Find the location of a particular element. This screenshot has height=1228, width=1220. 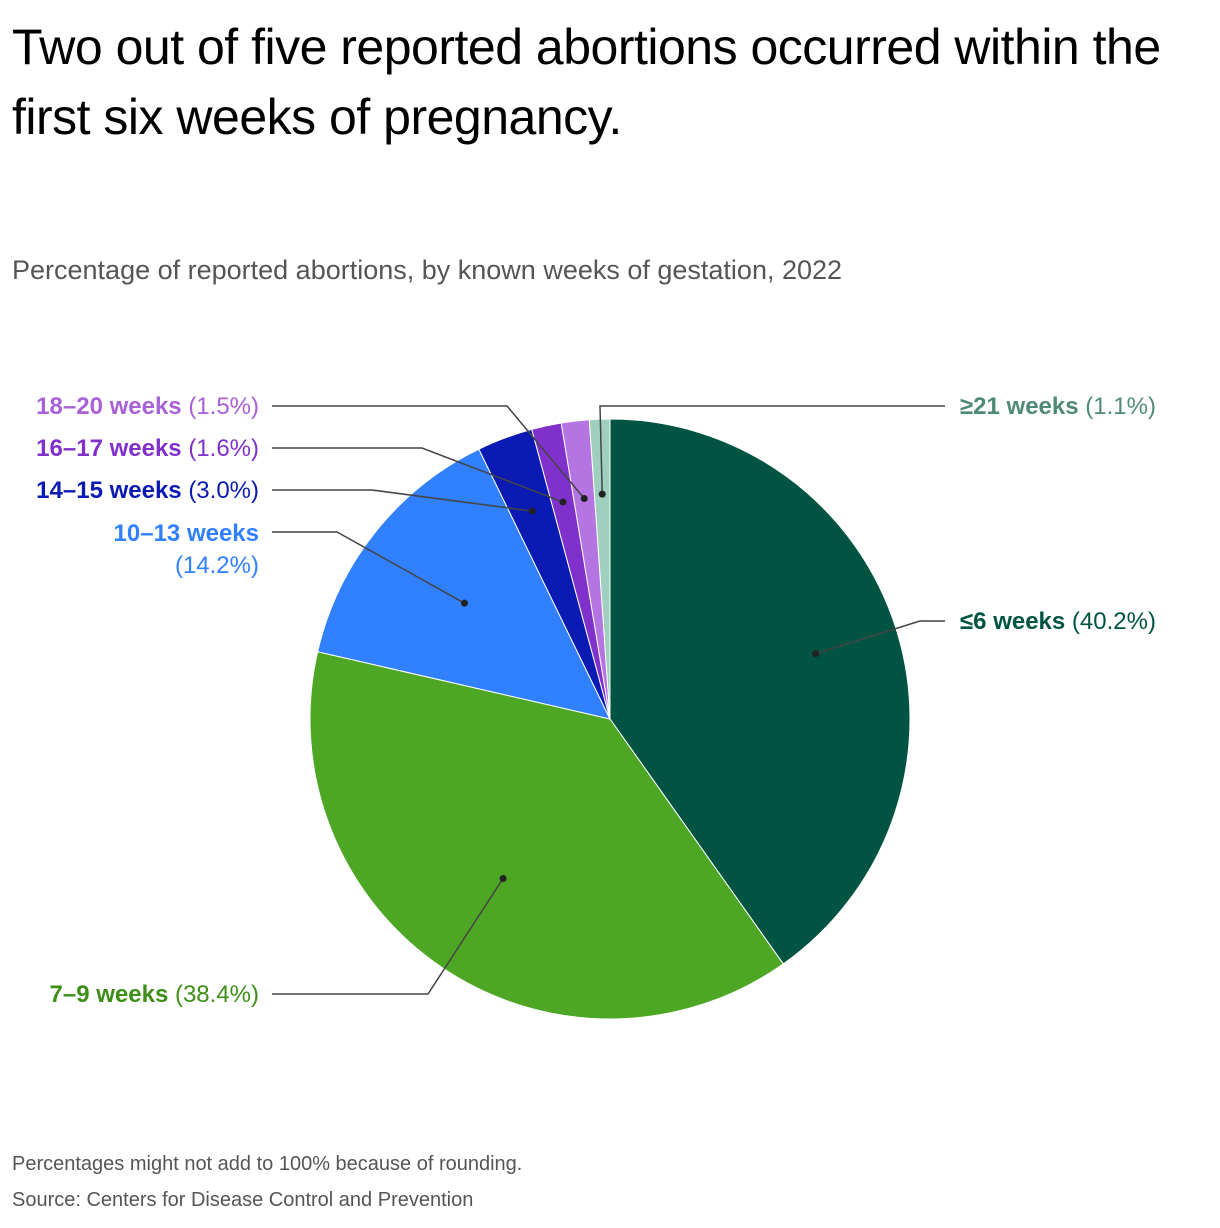

leader-dot-21-weeks is located at coordinates (602, 494).